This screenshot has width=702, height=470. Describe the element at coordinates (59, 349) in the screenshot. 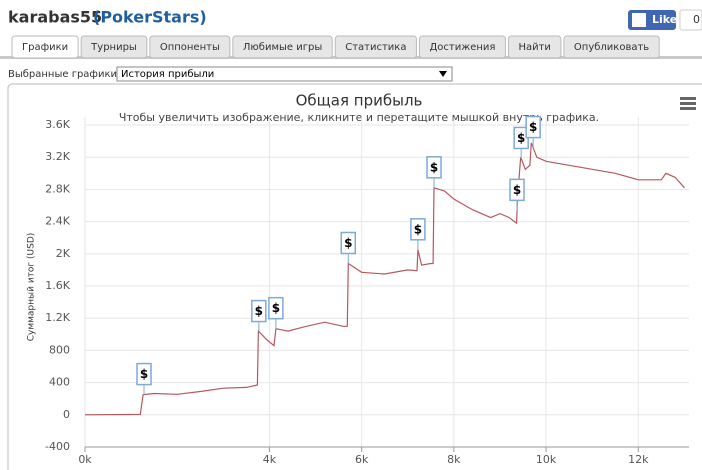

I see `y-tick-label: 800` at that location.